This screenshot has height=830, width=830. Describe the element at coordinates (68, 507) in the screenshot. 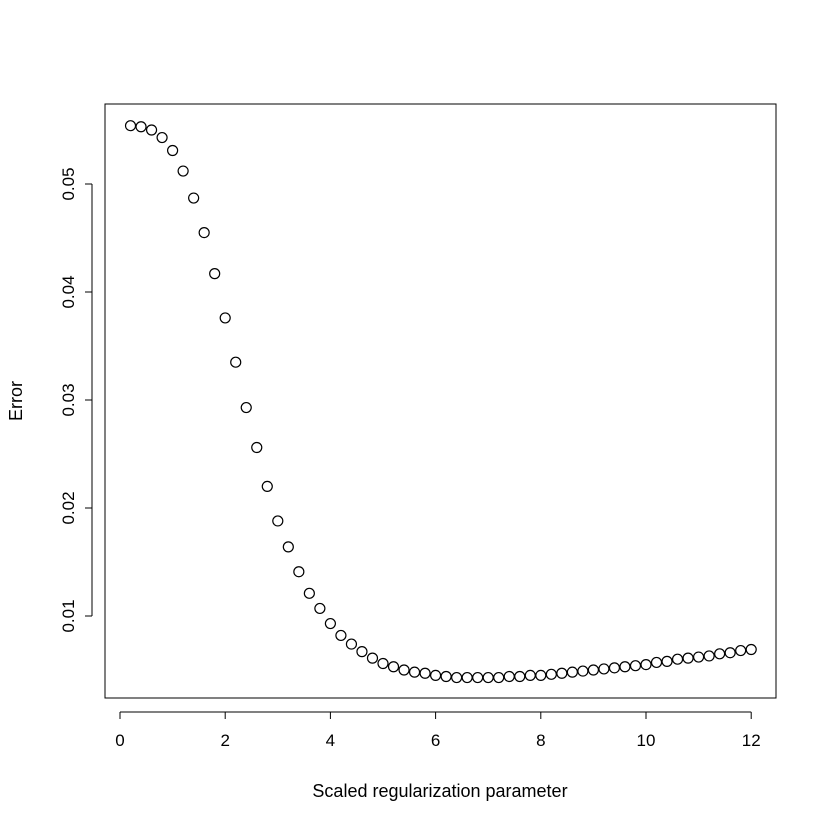

I see `y-tick-label: 0.02` at that location.